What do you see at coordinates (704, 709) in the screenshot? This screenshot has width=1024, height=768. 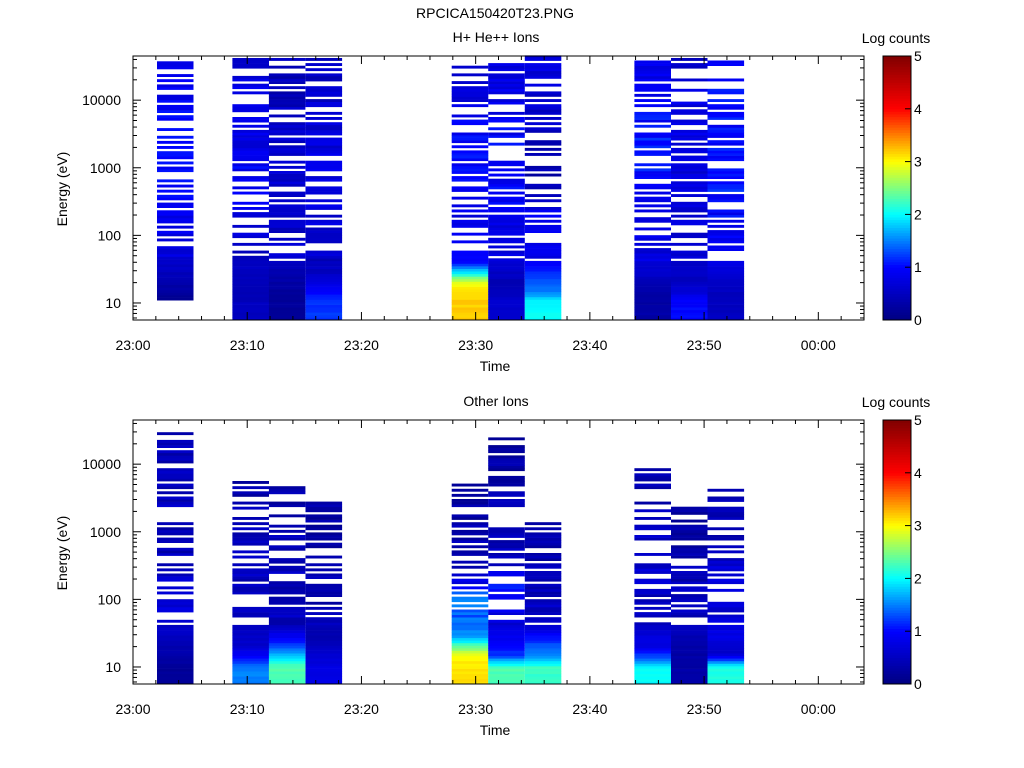 I see `x-tick-label: 23:50` at bounding box center [704, 709].